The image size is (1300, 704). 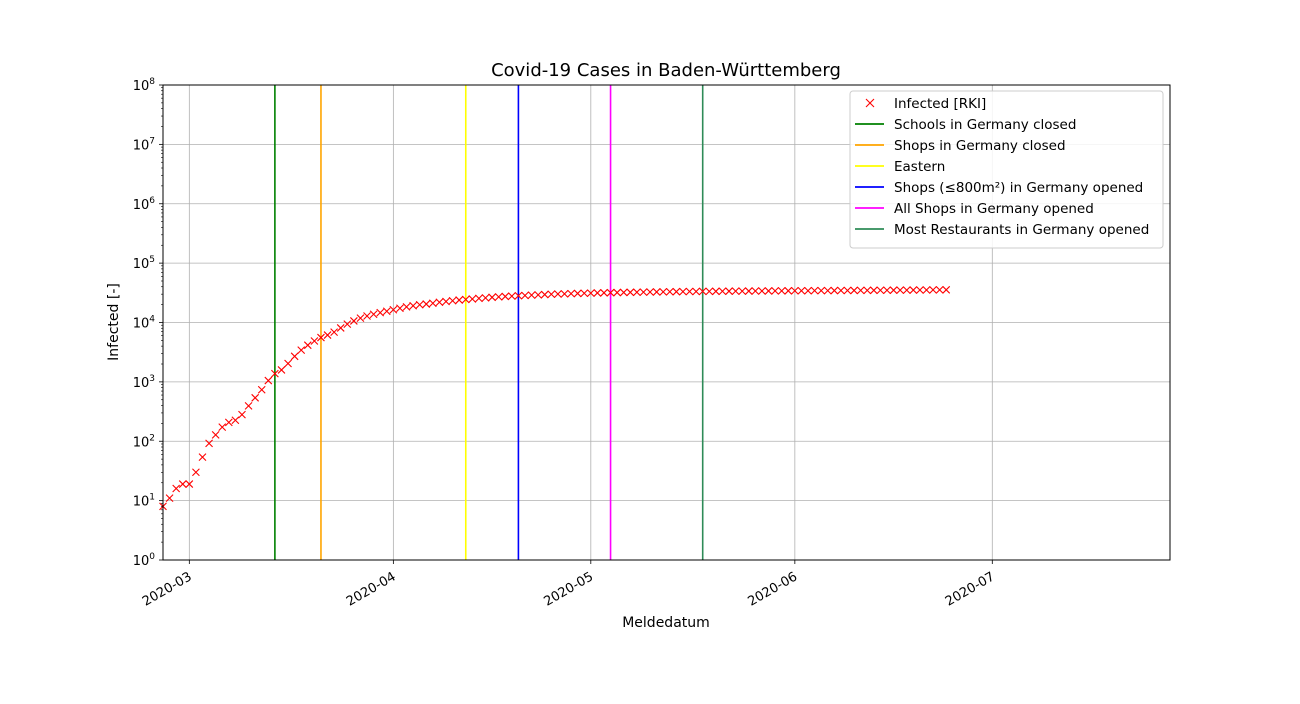 I want to click on x-tick-label: 2020-04, so click(x=371, y=589).